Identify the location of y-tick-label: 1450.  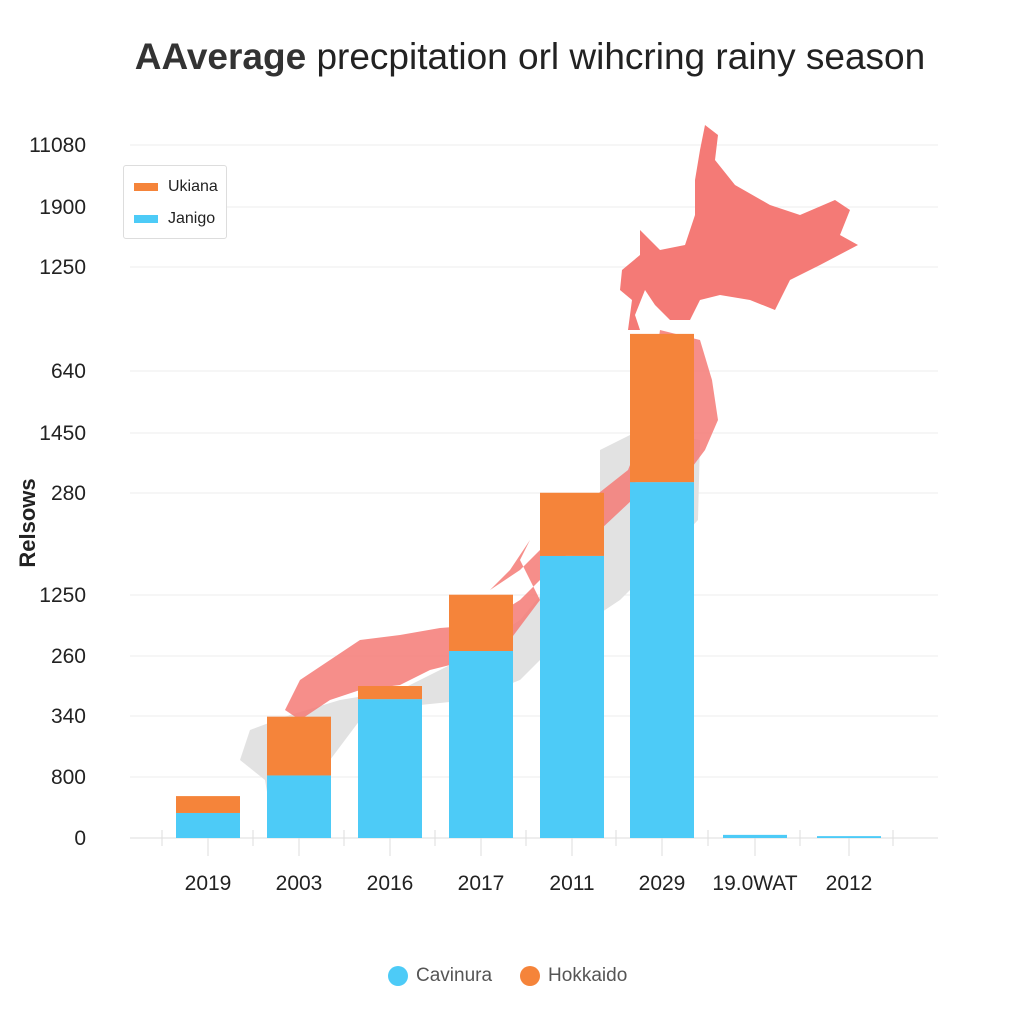
(62, 433).